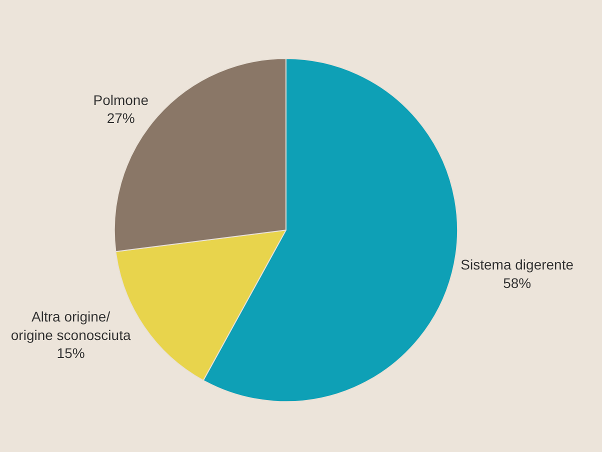  I want to click on slice-label: Sistema digerente, so click(517, 264).